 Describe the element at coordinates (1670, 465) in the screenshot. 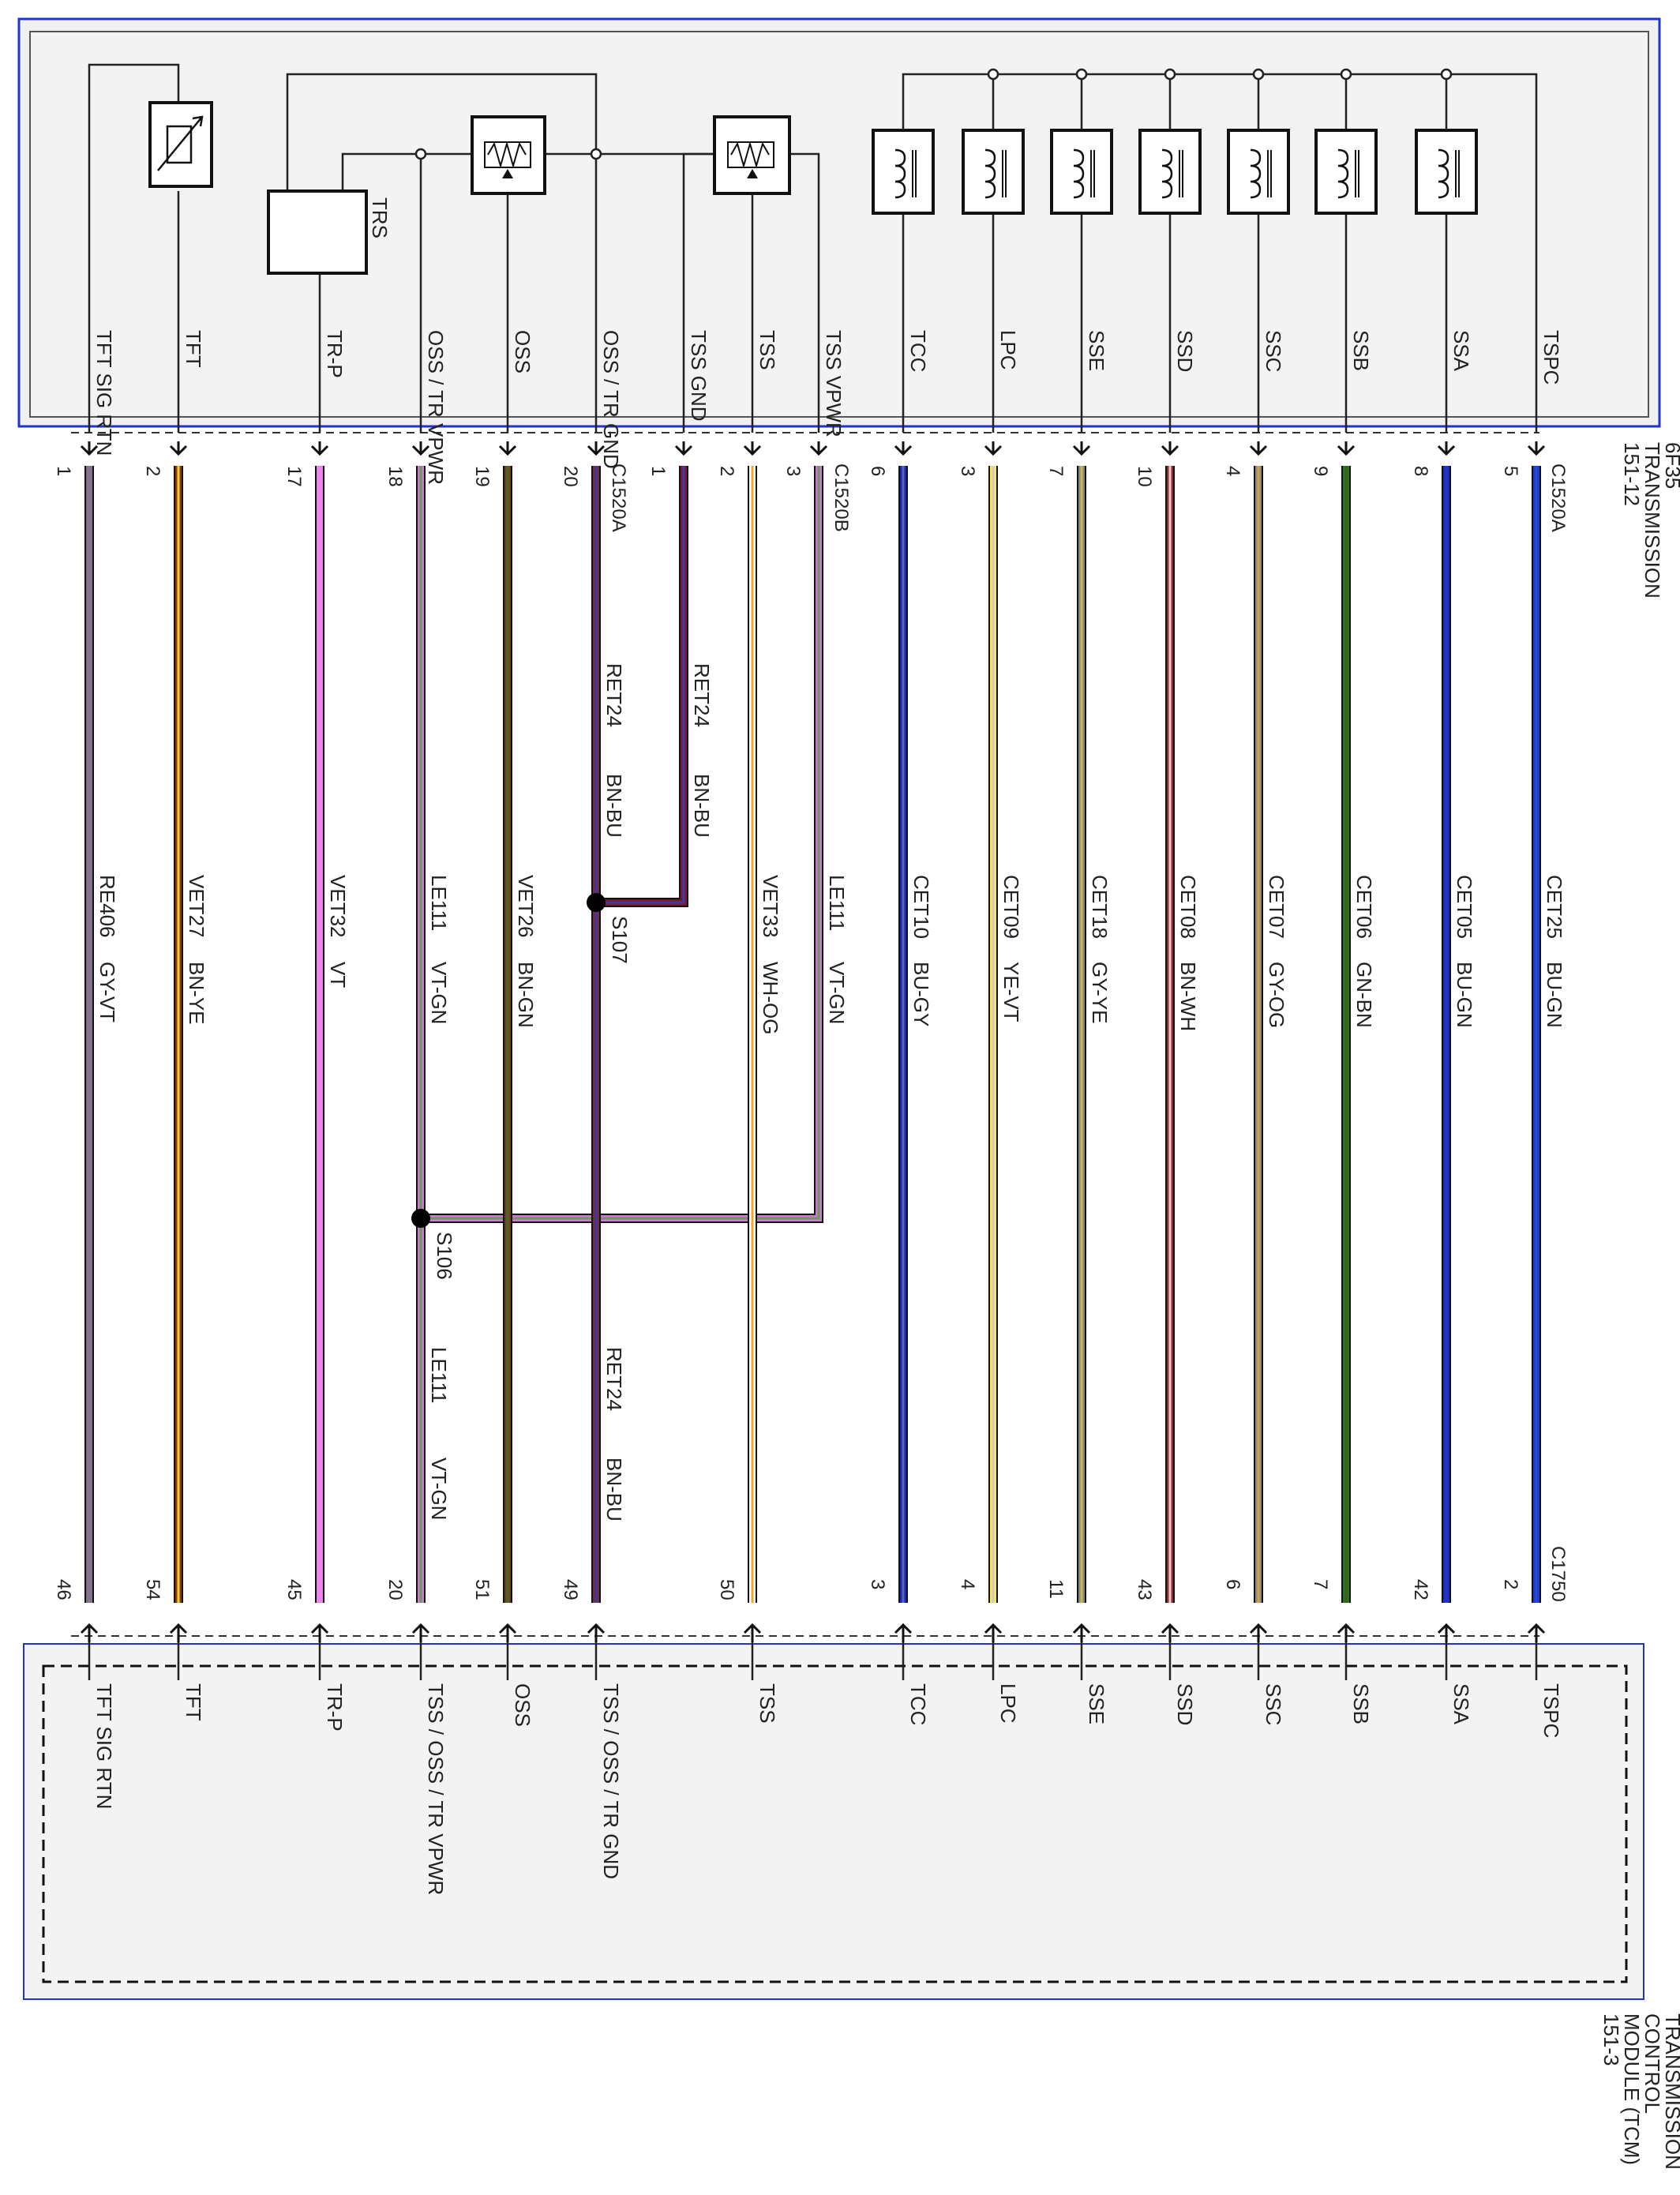

I see `svg-text: 6F35` at that location.